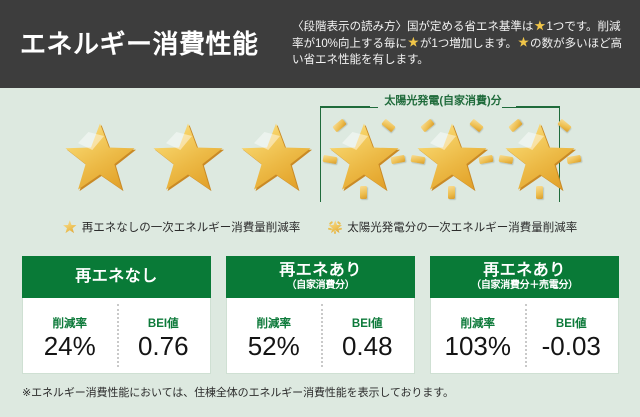 This screenshot has width=640, height=417. I want to click on metric-value: 0.76, so click(163, 345).